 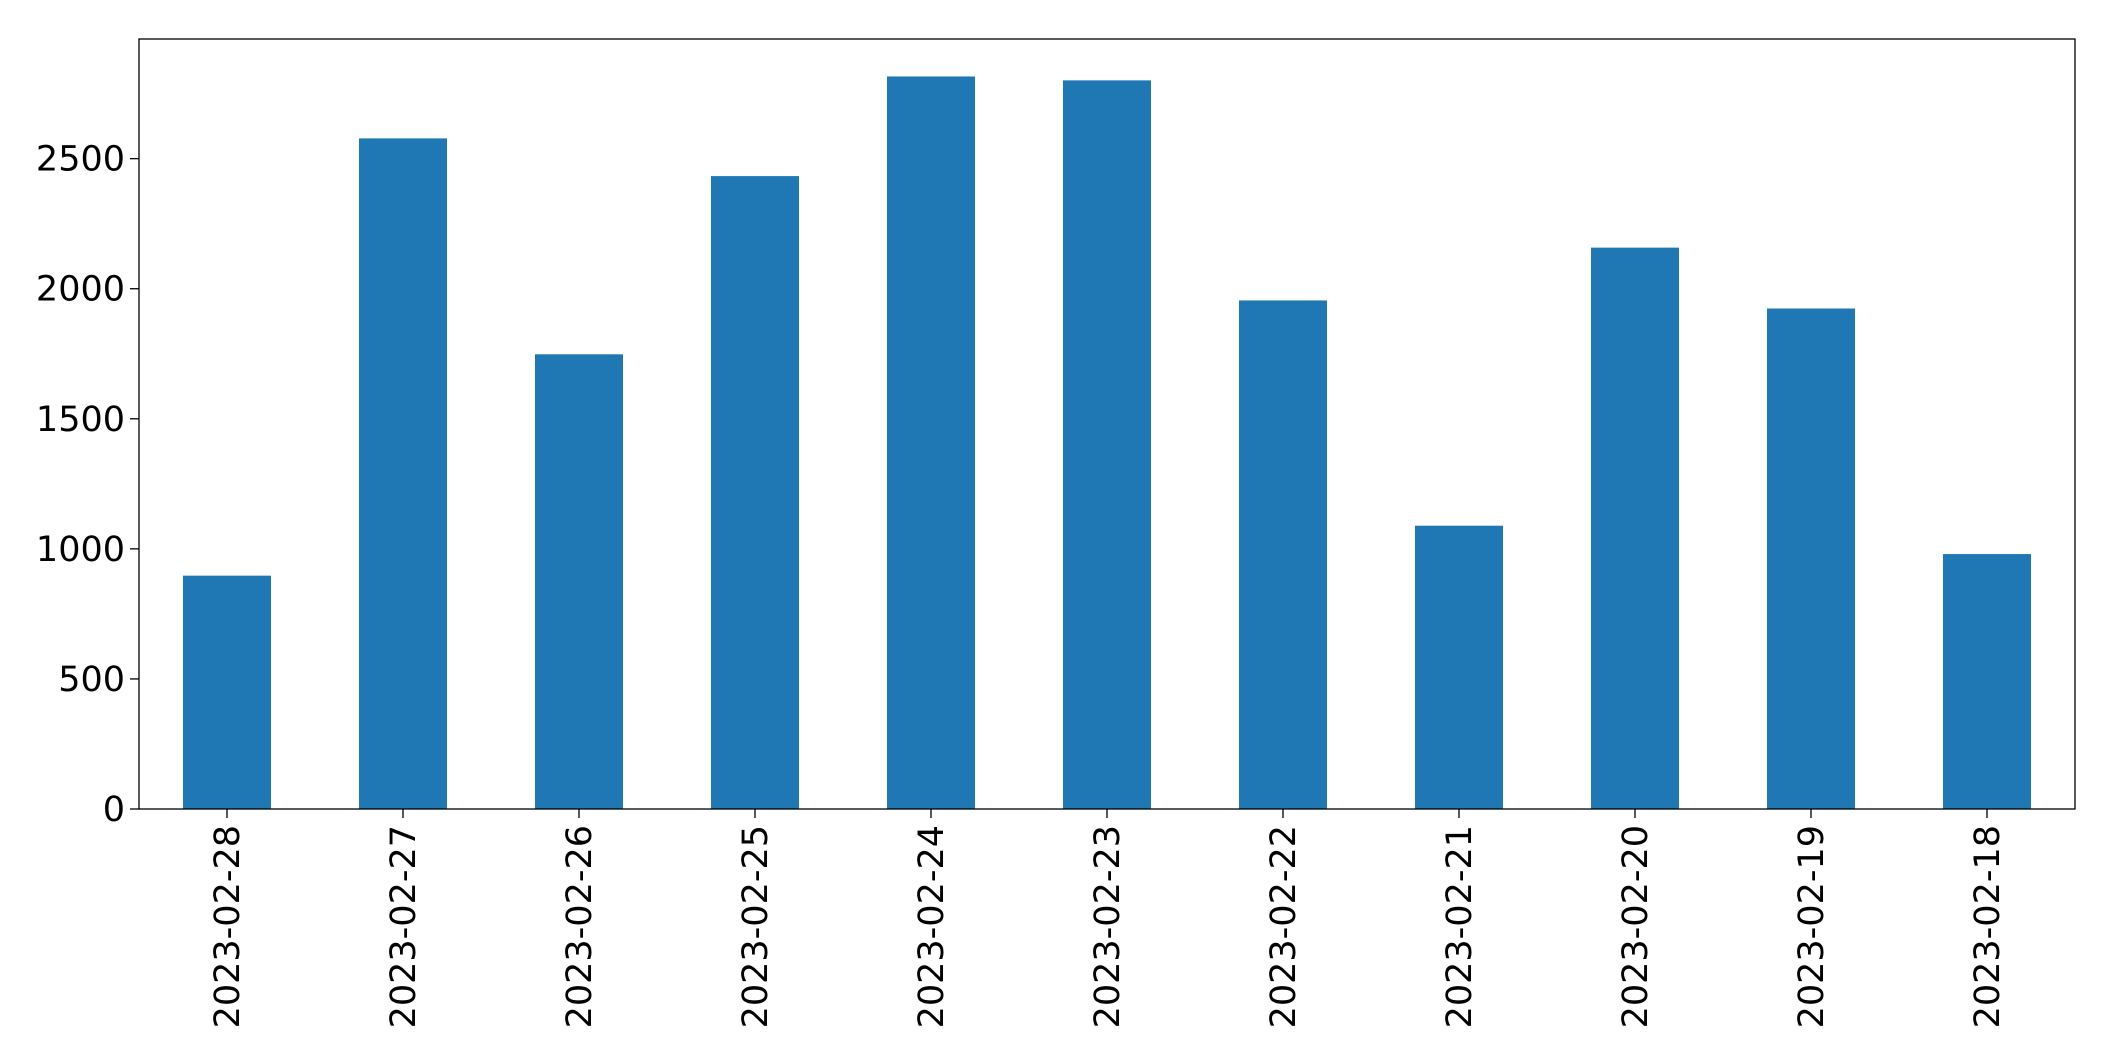 I want to click on x-tick-label: 2023-02-21, so click(x=1460, y=926).